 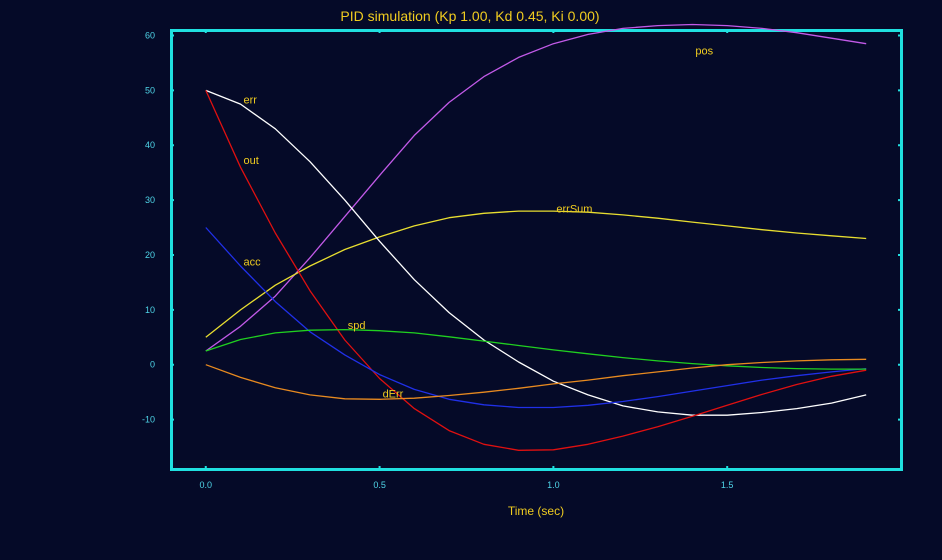 I want to click on y-tick-label: 60, so click(x=150, y=35).